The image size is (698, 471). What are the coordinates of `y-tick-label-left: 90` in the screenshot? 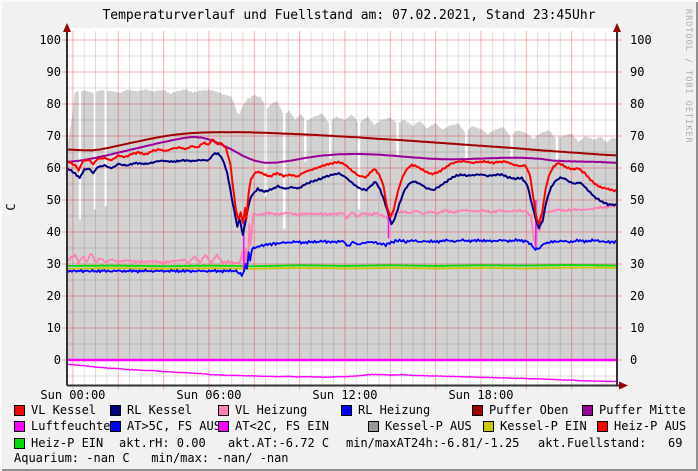 It's located at (54, 72).